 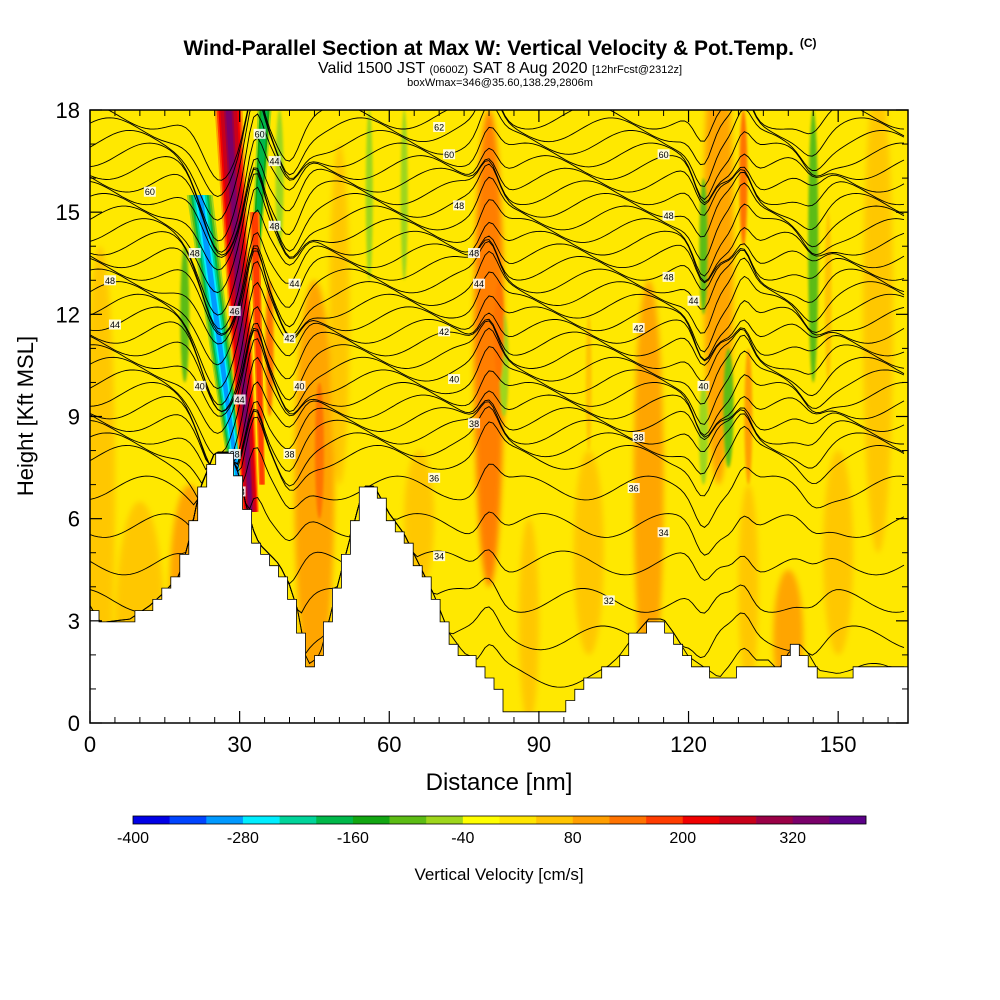 What do you see at coordinates (371, 68) in the screenshot?
I see `valid-time: Valid 1500 JST` at bounding box center [371, 68].